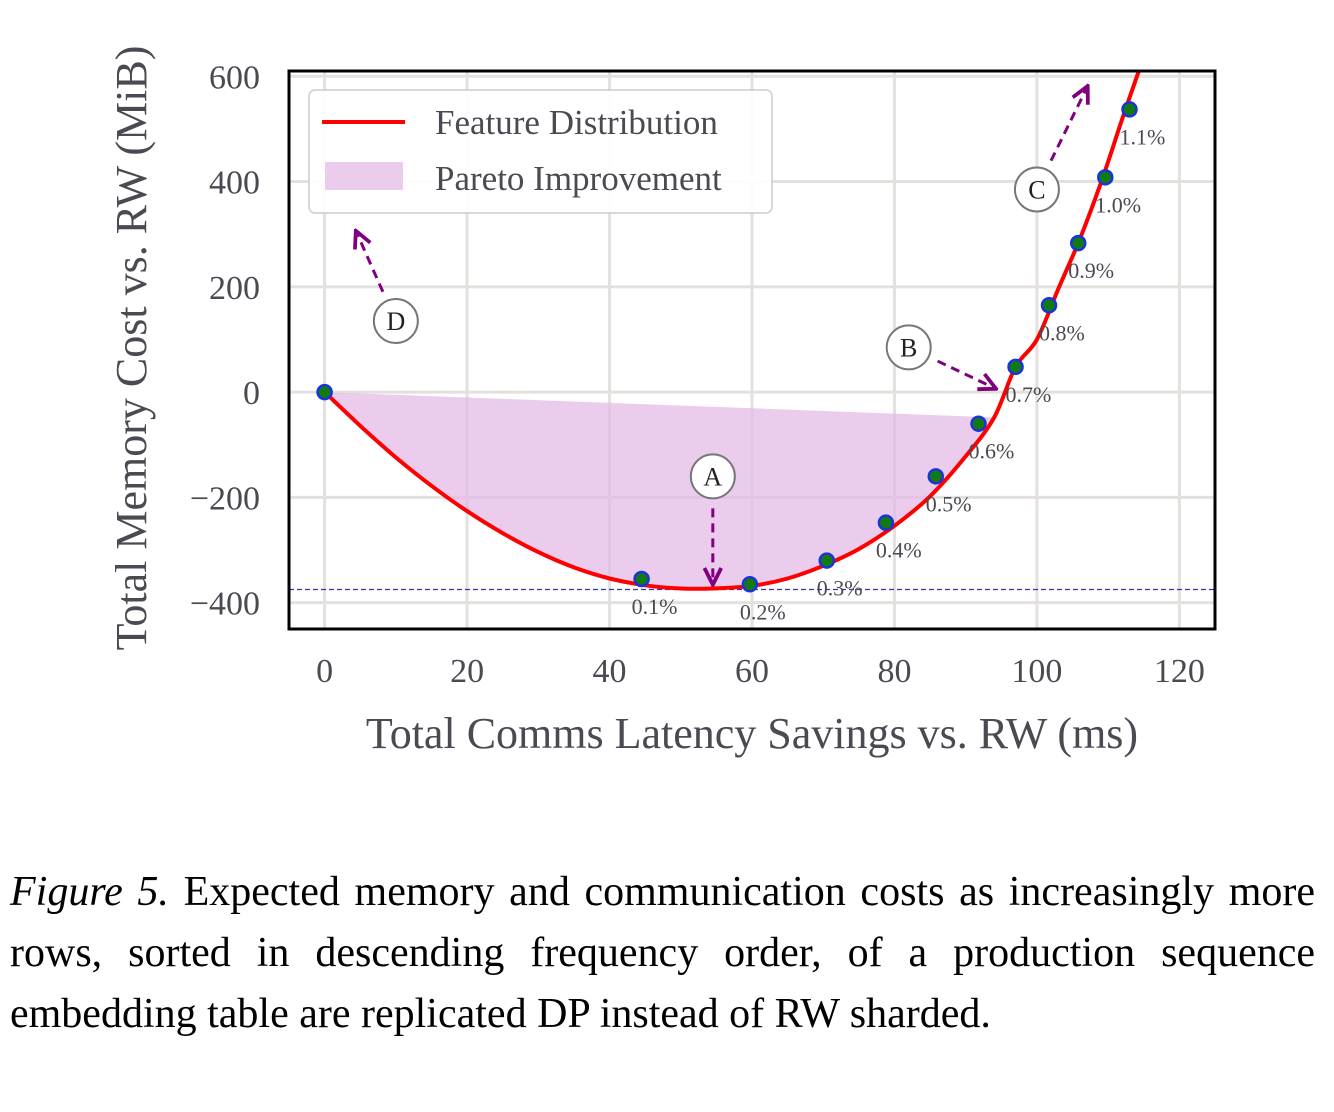  Describe the element at coordinates (992, 451) in the screenshot. I see `point-label: 0.6%` at that location.